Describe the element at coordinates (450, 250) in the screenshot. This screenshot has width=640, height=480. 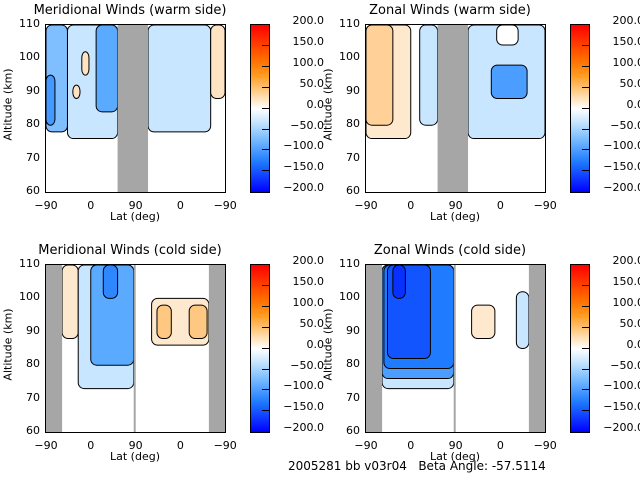
I see `chart-title: Zonal Winds (cold side)` at that location.